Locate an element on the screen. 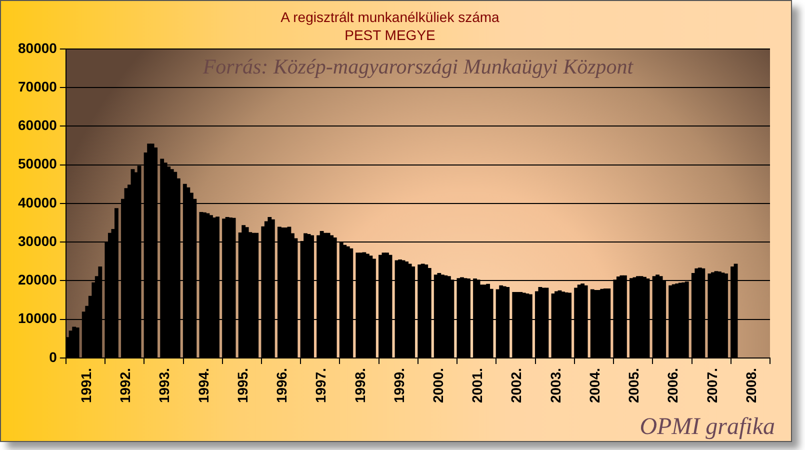  x-tick-label: 2000. is located at coordinates (438, 386).